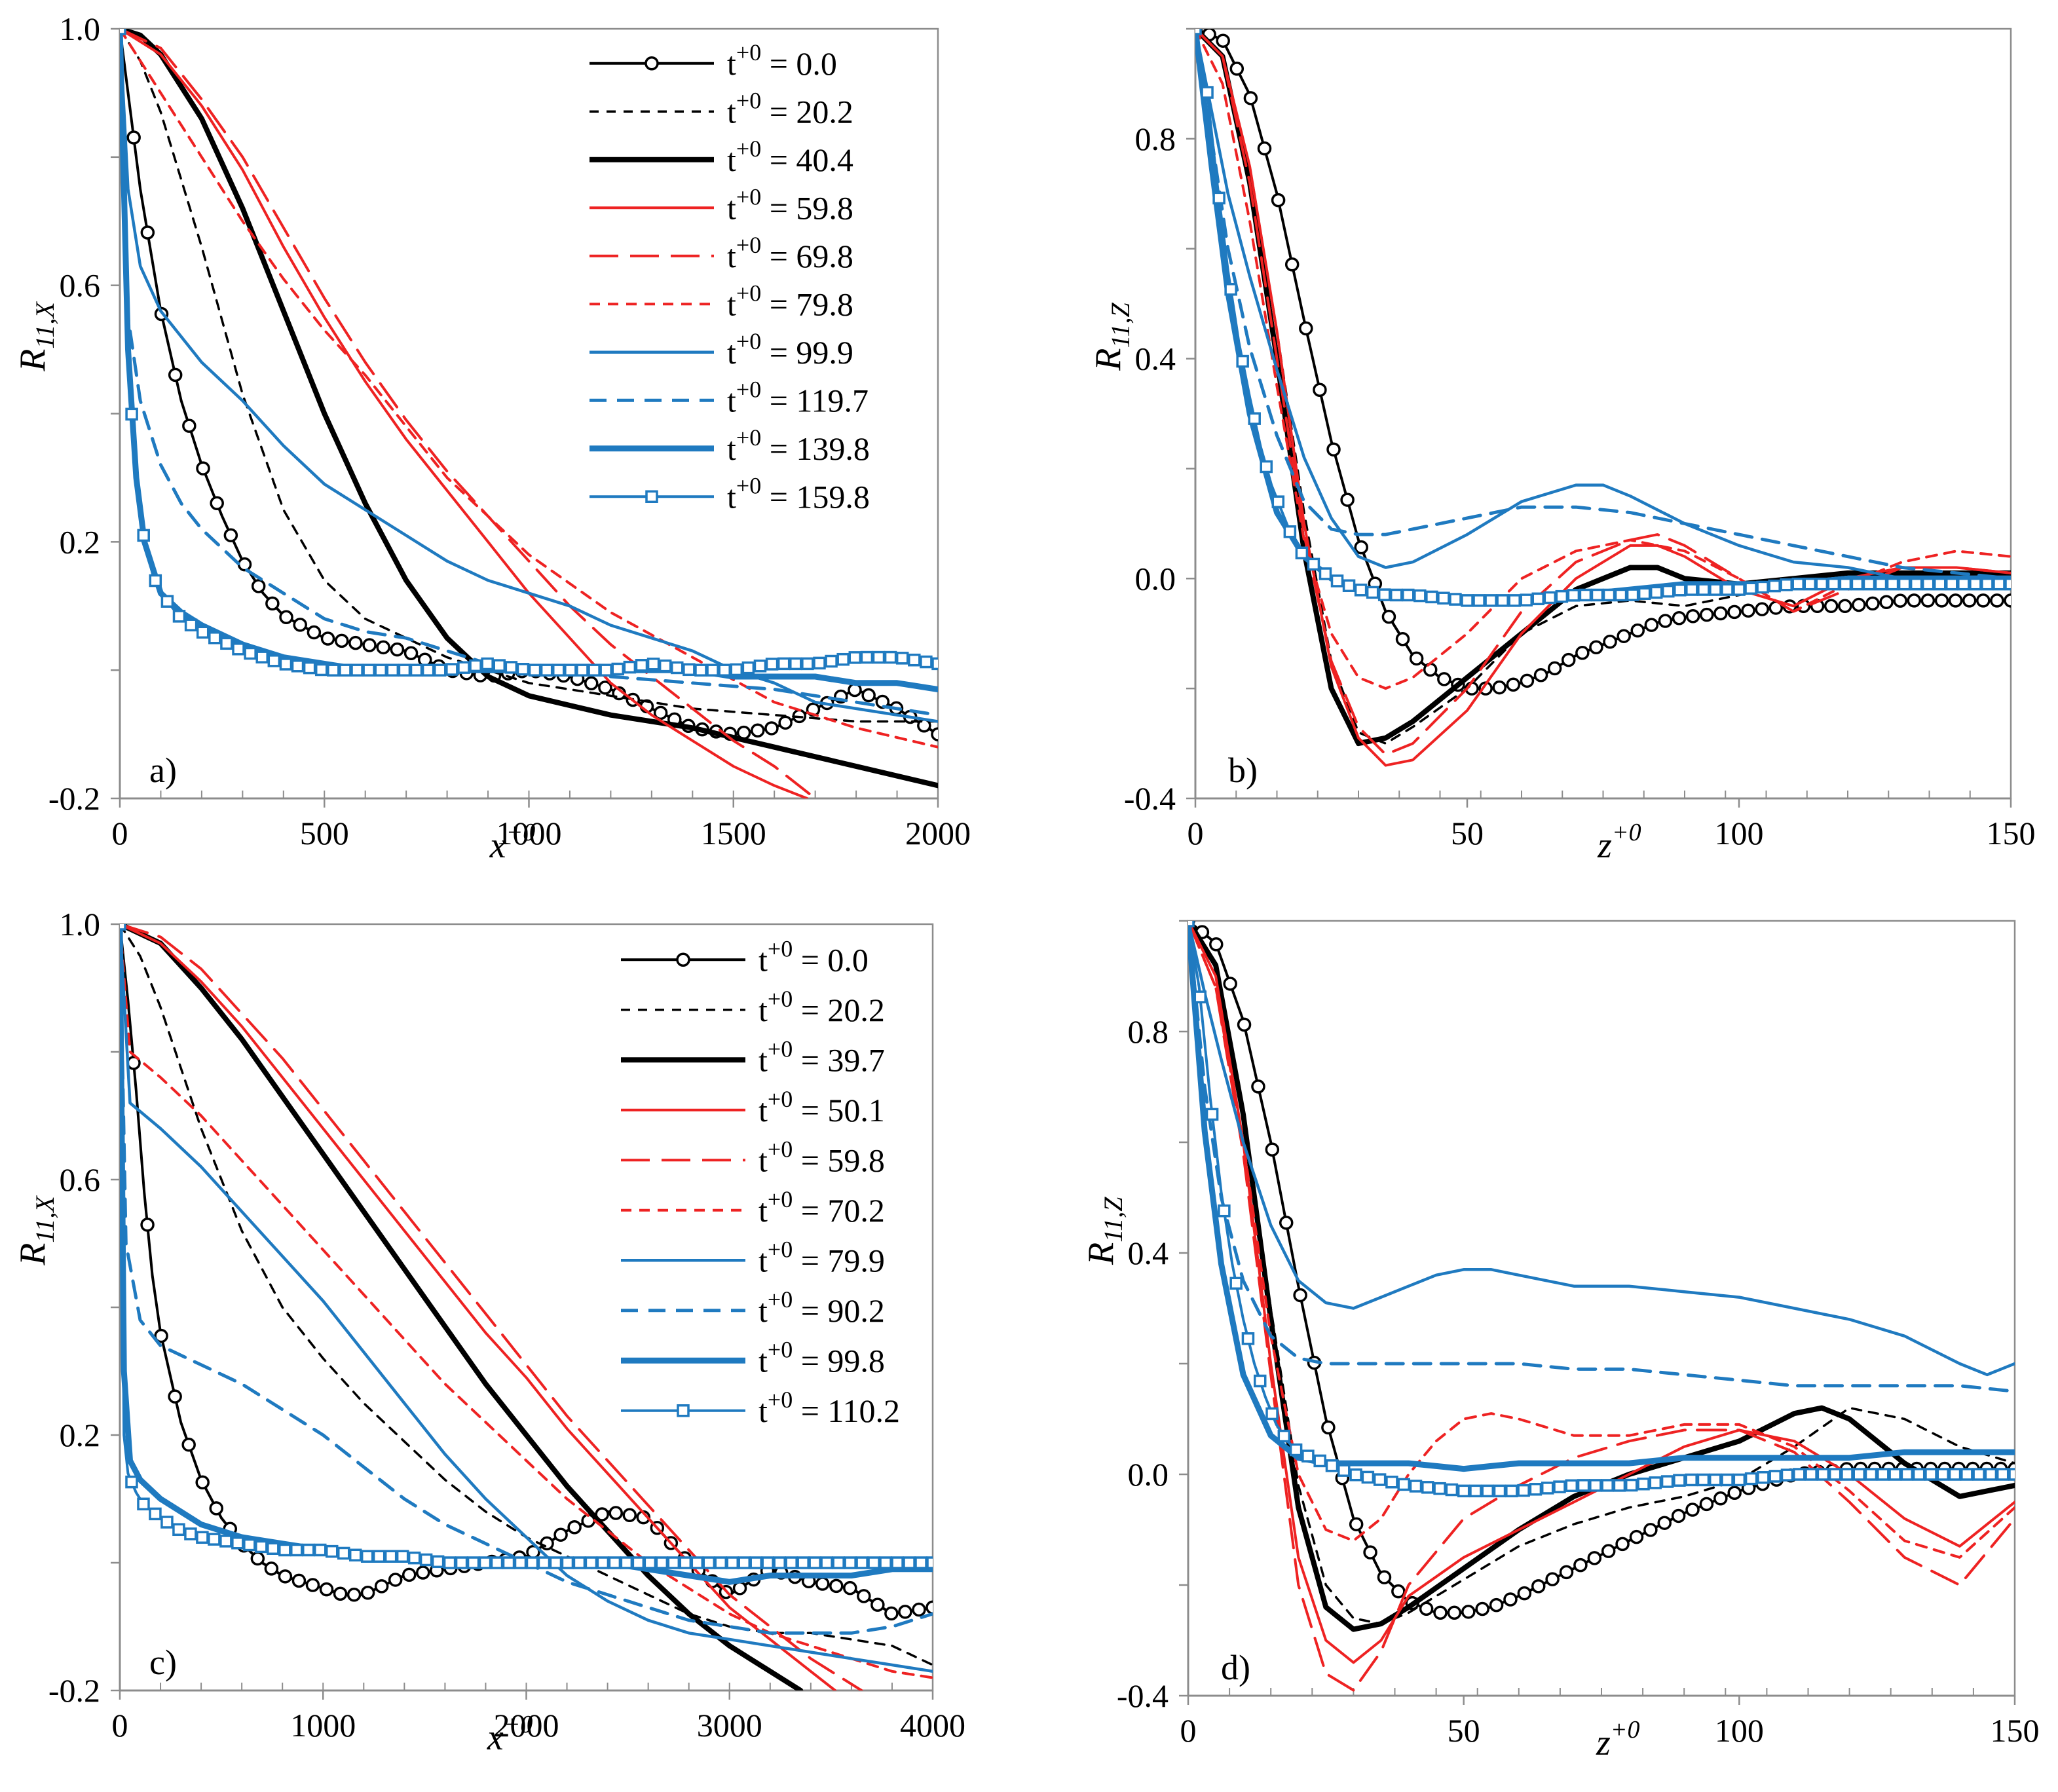  Describe the element at coordinates (1235, 1667) in the screenshot. I see `panel-letter: d)` at that location.